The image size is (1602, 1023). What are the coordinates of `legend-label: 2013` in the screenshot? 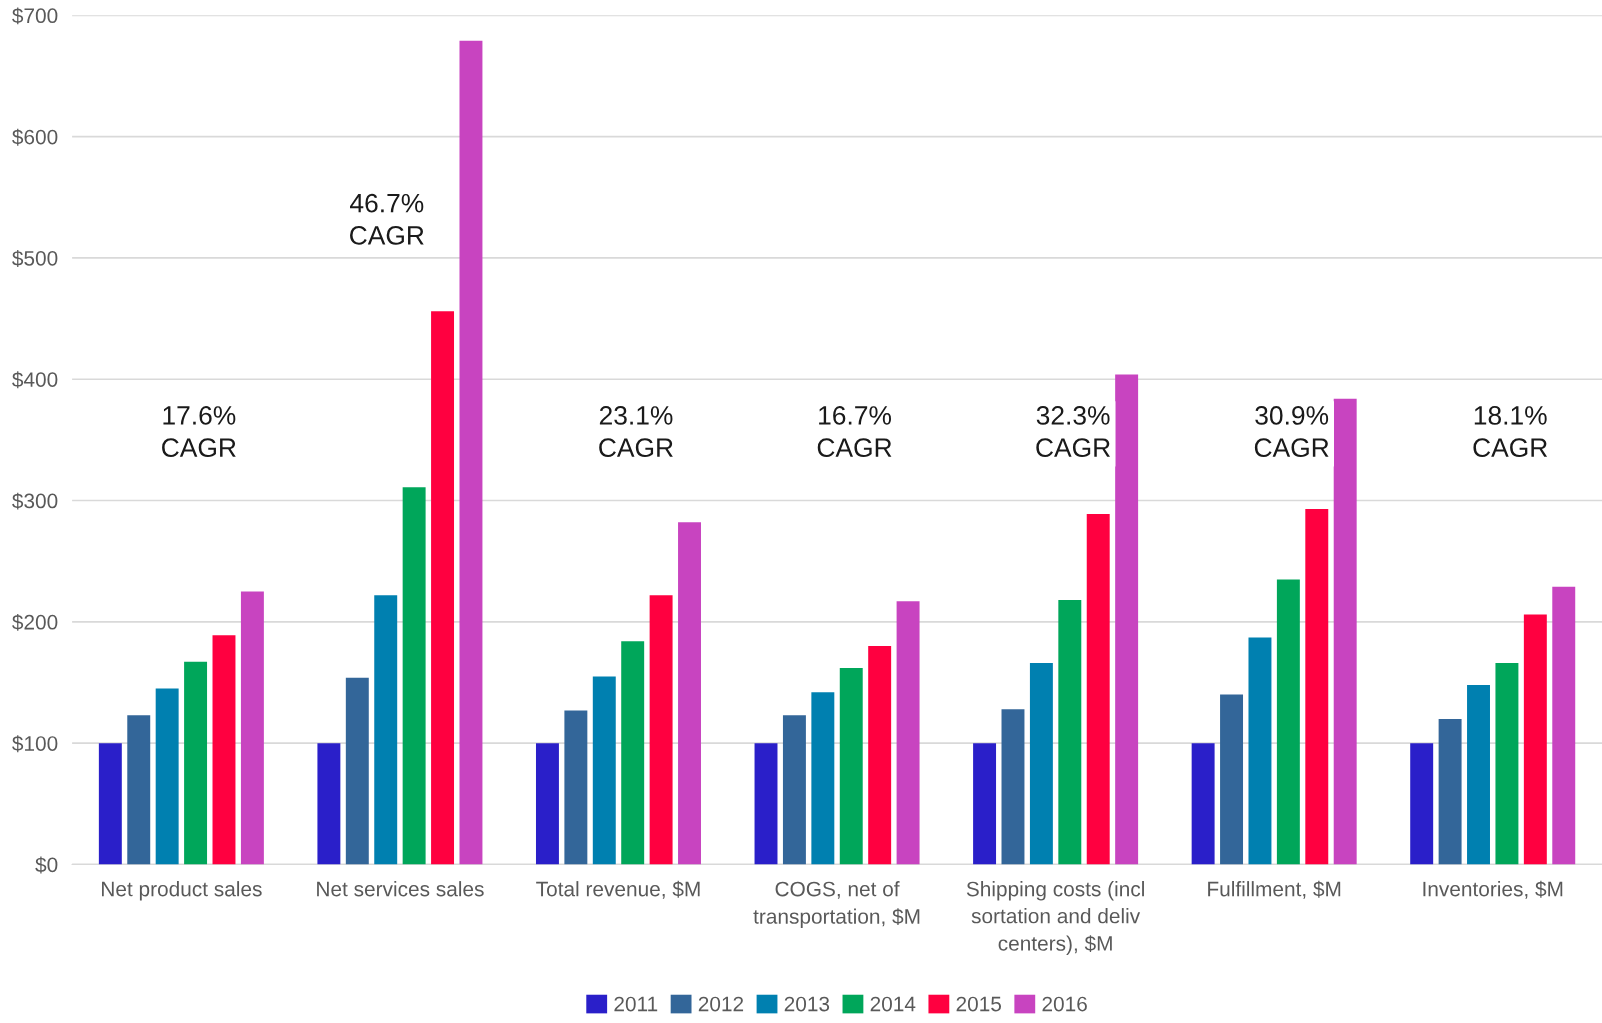 It's located at (807, 1004).